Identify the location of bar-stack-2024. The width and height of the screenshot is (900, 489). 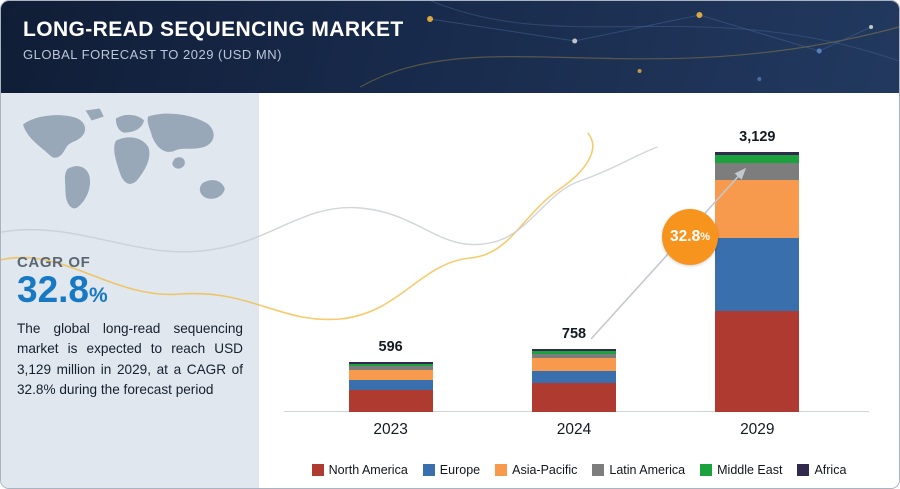
(573, 380).